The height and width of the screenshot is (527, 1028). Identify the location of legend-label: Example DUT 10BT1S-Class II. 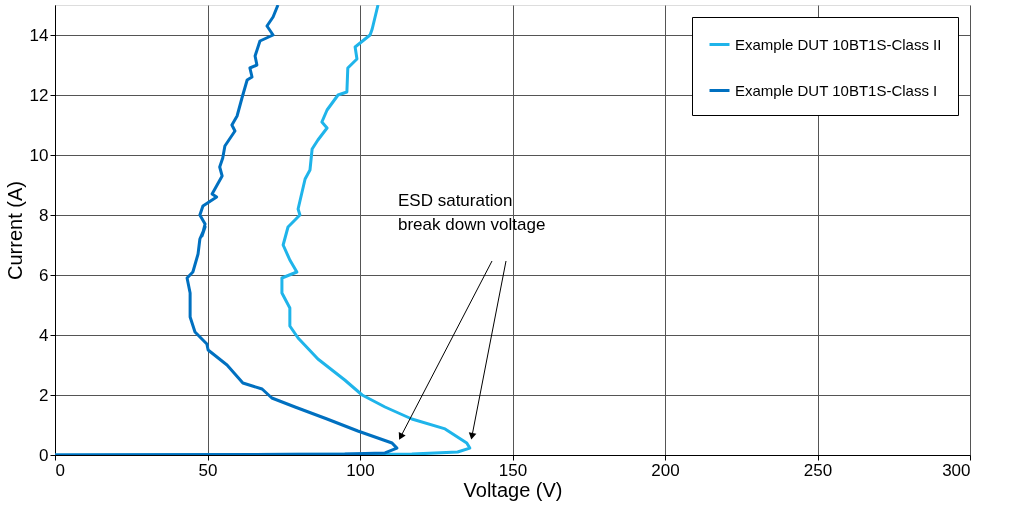
(838, 44).